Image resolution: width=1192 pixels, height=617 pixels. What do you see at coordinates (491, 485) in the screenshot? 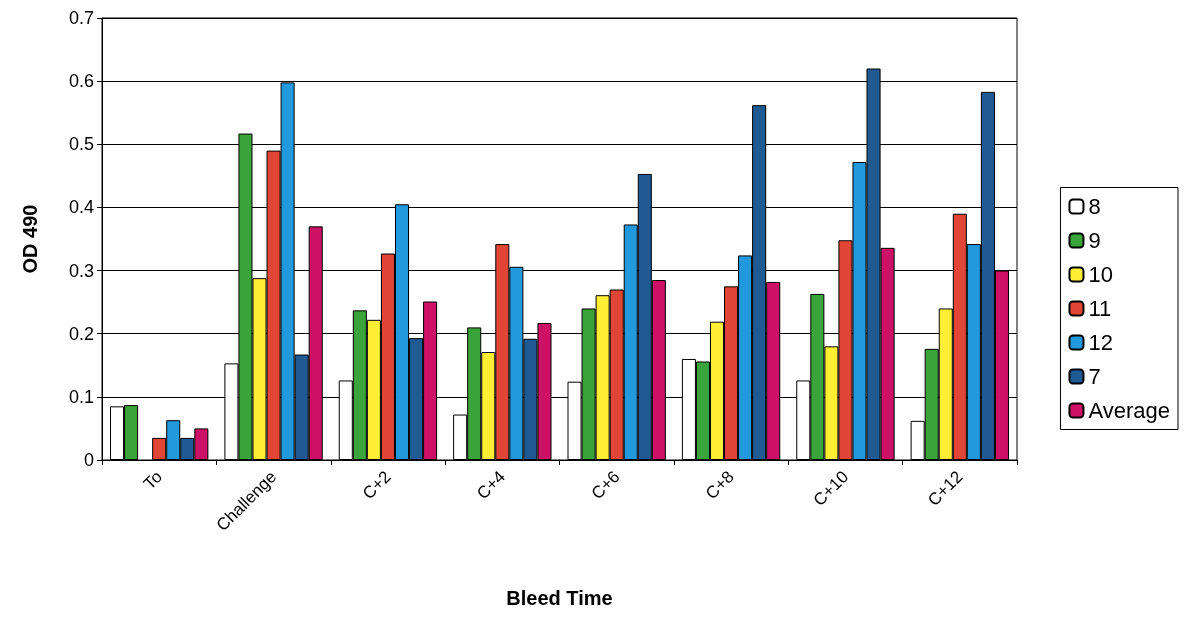
I see `x-tick-label: C+4` at bounding box center [491, 485].